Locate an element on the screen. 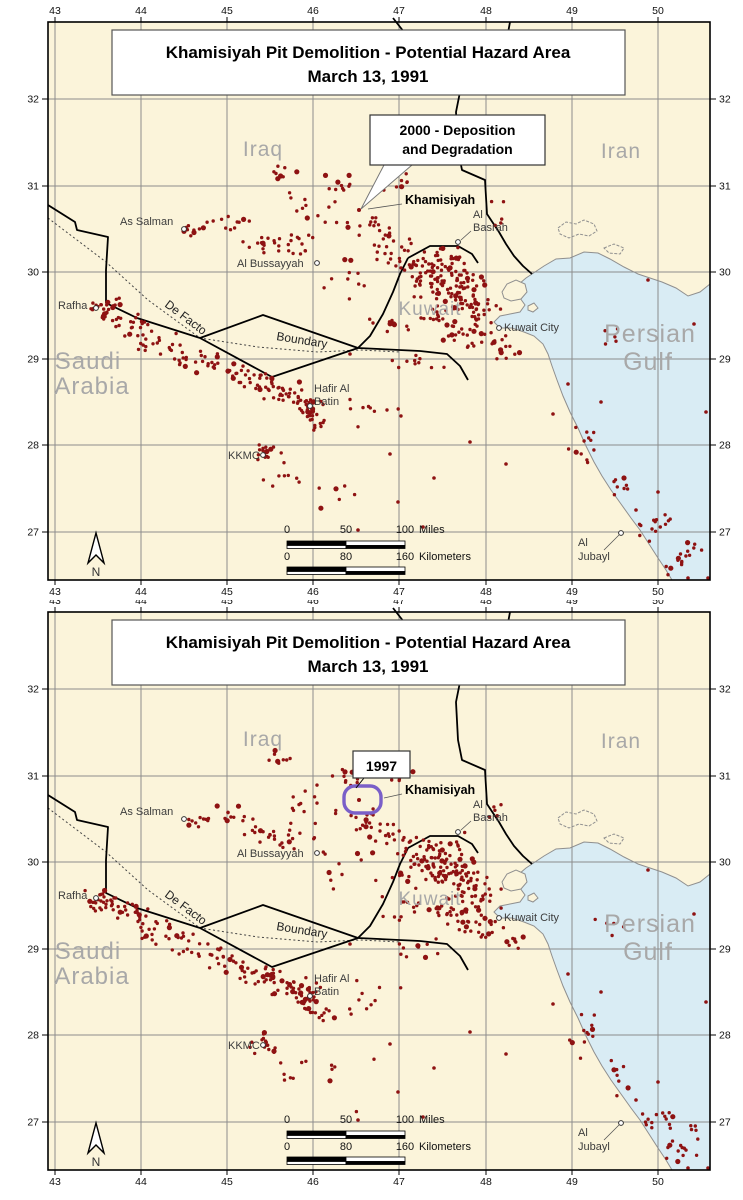  country-label-kuwait: Kuwait is located at coordinates (429, 309).